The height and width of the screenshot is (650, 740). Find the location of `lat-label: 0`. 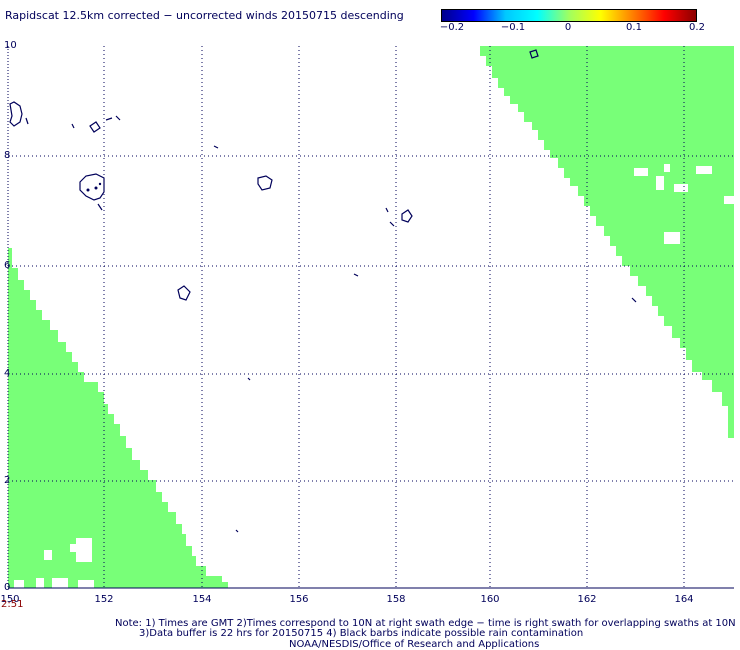

lat-label: 0 is located at coordinates (7, 587).